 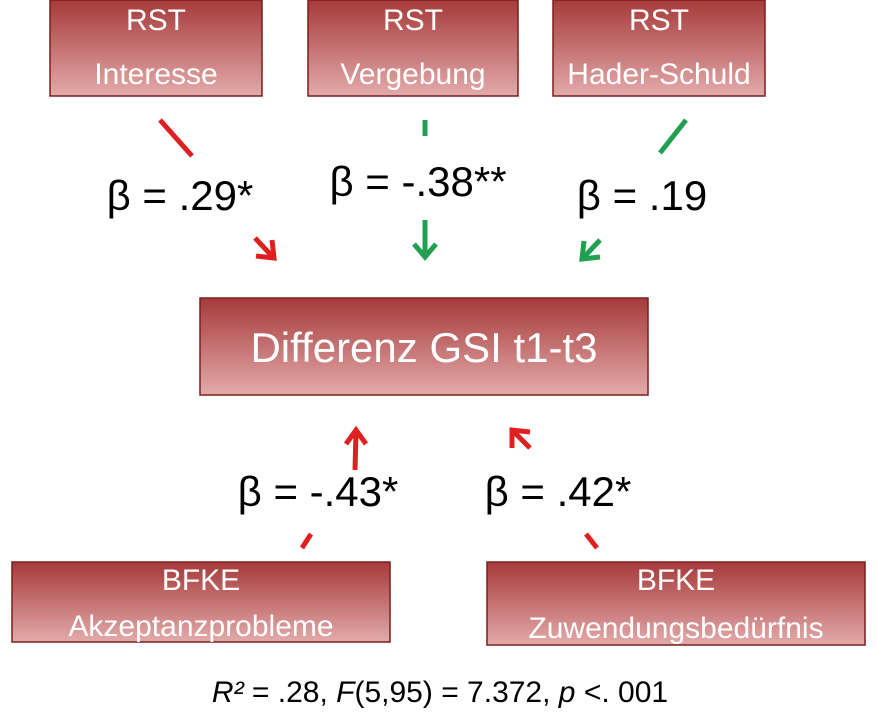 I want to click on node-label: Hader-Schuld, so click(x=658, y=74).